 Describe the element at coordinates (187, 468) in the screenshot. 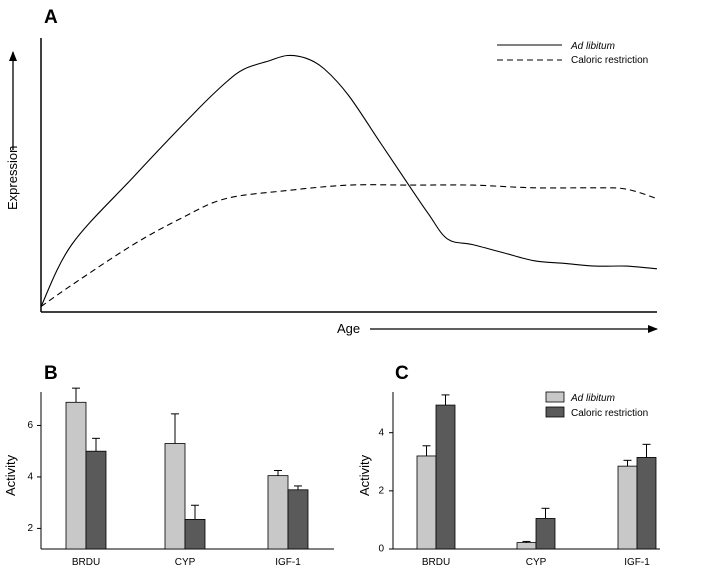

I see `panel-b-bars` at that location.